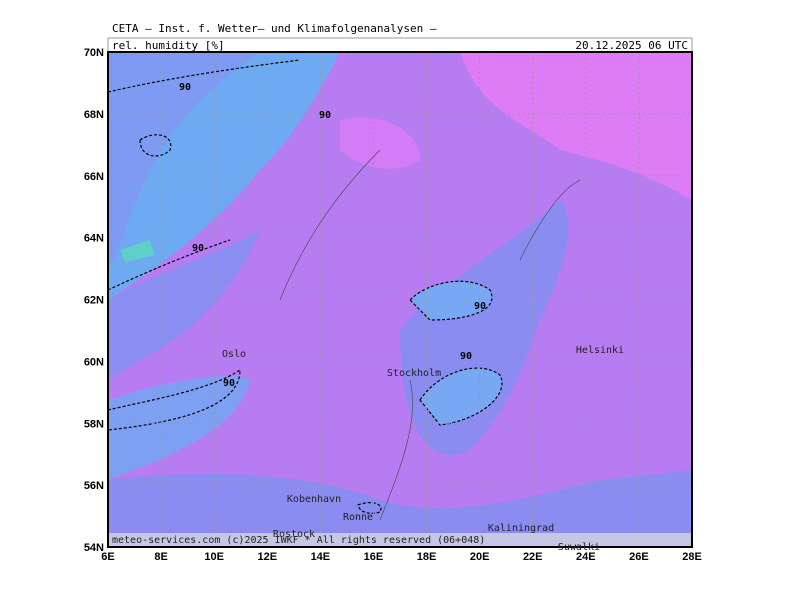 The width and height of the screenshot is (800, 600). What do you see at coordinates (94, 115) in the screenshot?
I see `lat-label: 68N` at bounding box center [94, 115].